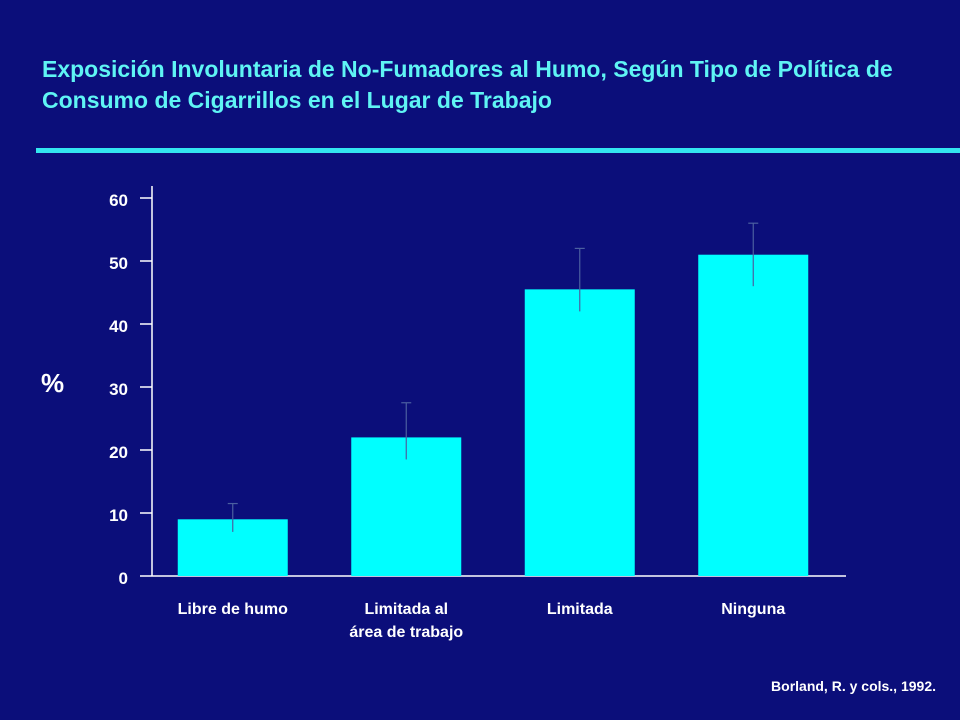 Image resolution: width=960 pixels, height=720 pixels. I want to click on x-tick-label: Limitada, so click(579, 609).